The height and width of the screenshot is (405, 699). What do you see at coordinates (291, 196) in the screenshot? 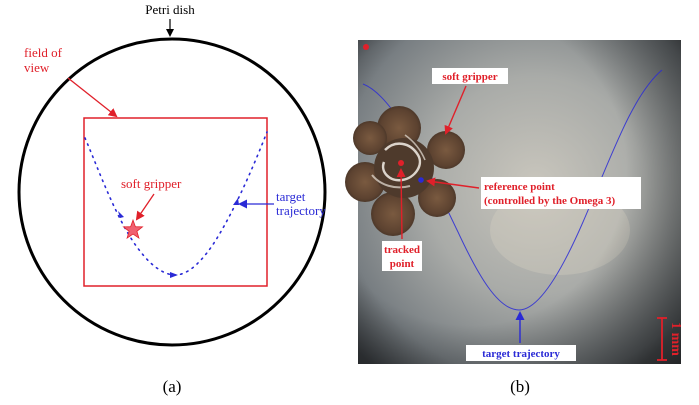
I see `target-trajectory-label-line1: target` at bounding box center [291, 196].